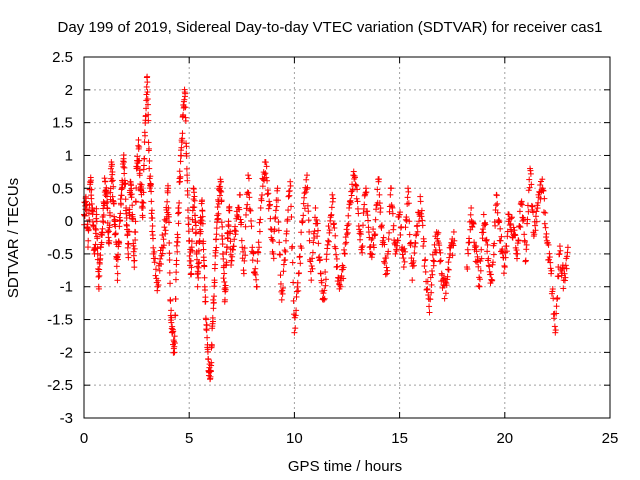  Describe the element at coordinates (66, 418) in the screenshot. I see `y-tick-label: -3` at that location.